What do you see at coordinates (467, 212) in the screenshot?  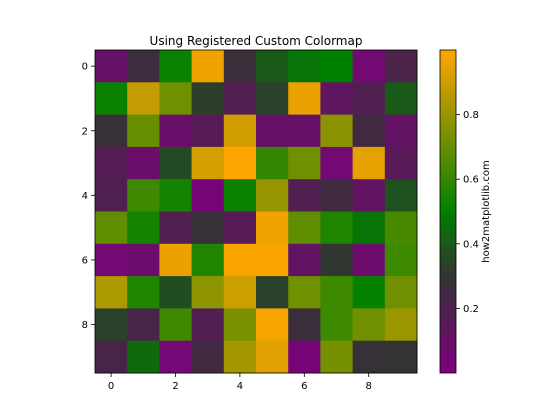 I see `colorbar-axis: 0.2 0.4 0.6 0.8` at bounding box center [467, 212].